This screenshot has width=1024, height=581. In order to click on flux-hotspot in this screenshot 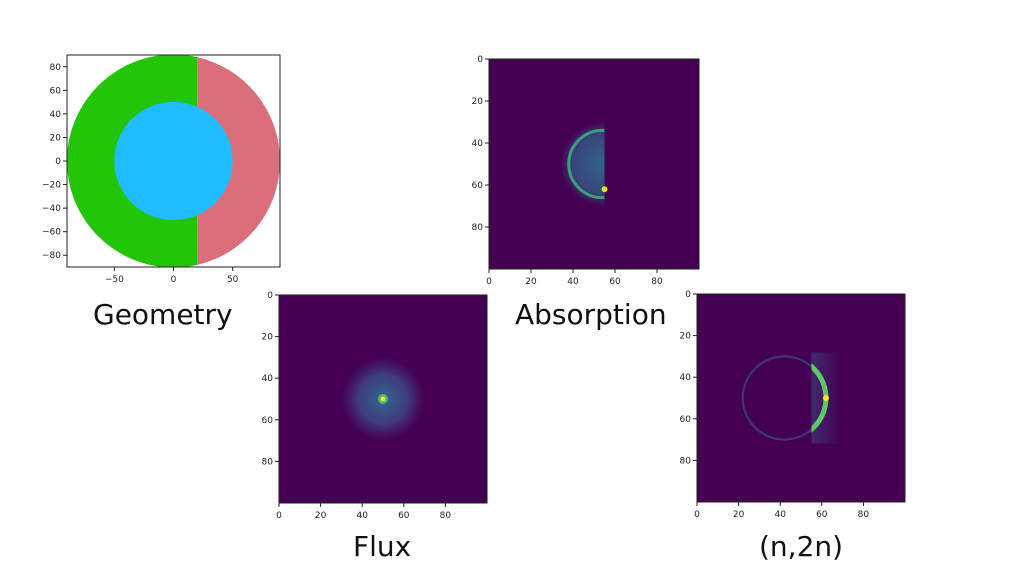, I will do `click(383, 399)`.